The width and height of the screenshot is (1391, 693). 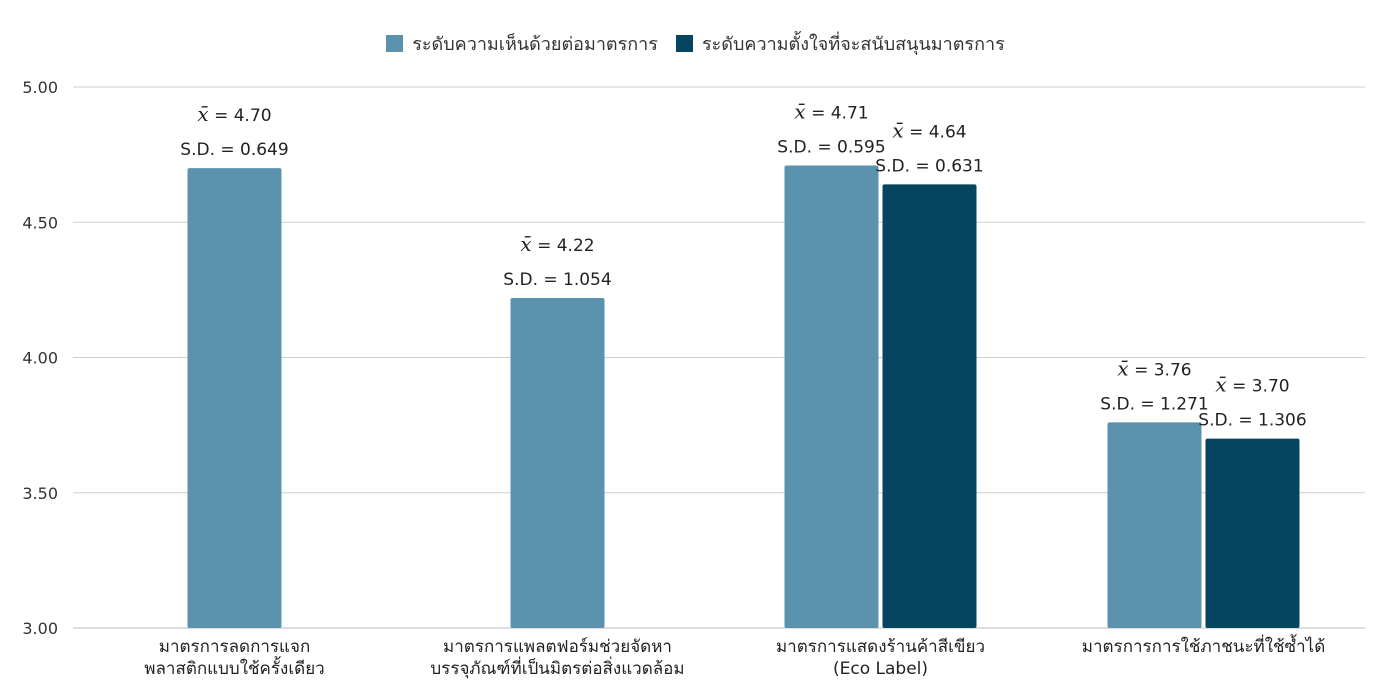 What do you see at coordinates (234, 114) in the screenshot?
I see `mean-label: x̄ = 4.70` at bounding box center [234, 114].